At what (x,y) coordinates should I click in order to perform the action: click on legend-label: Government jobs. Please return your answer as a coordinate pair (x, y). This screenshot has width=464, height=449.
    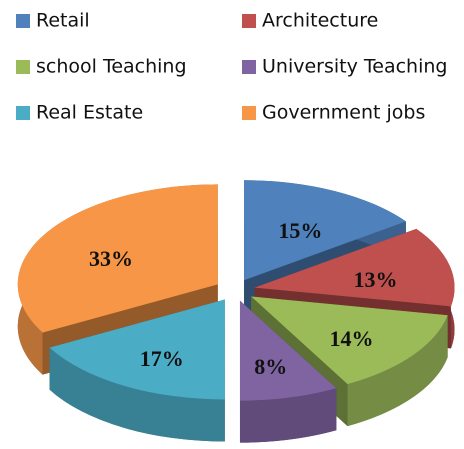
    Looking at the image, I should click on (343, 113).